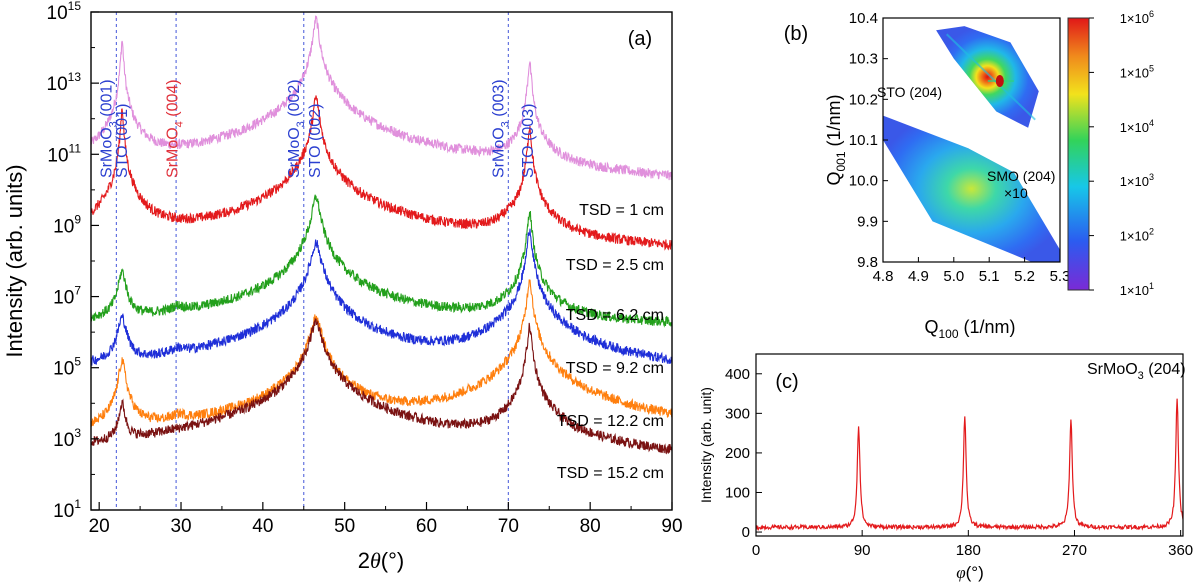 The width and height of the screenshot is (1200, 585). Describe the element at coordinates (1137, 289) in the screenshot. I see `colorbar-tick-label: 1×10¹` at that location.